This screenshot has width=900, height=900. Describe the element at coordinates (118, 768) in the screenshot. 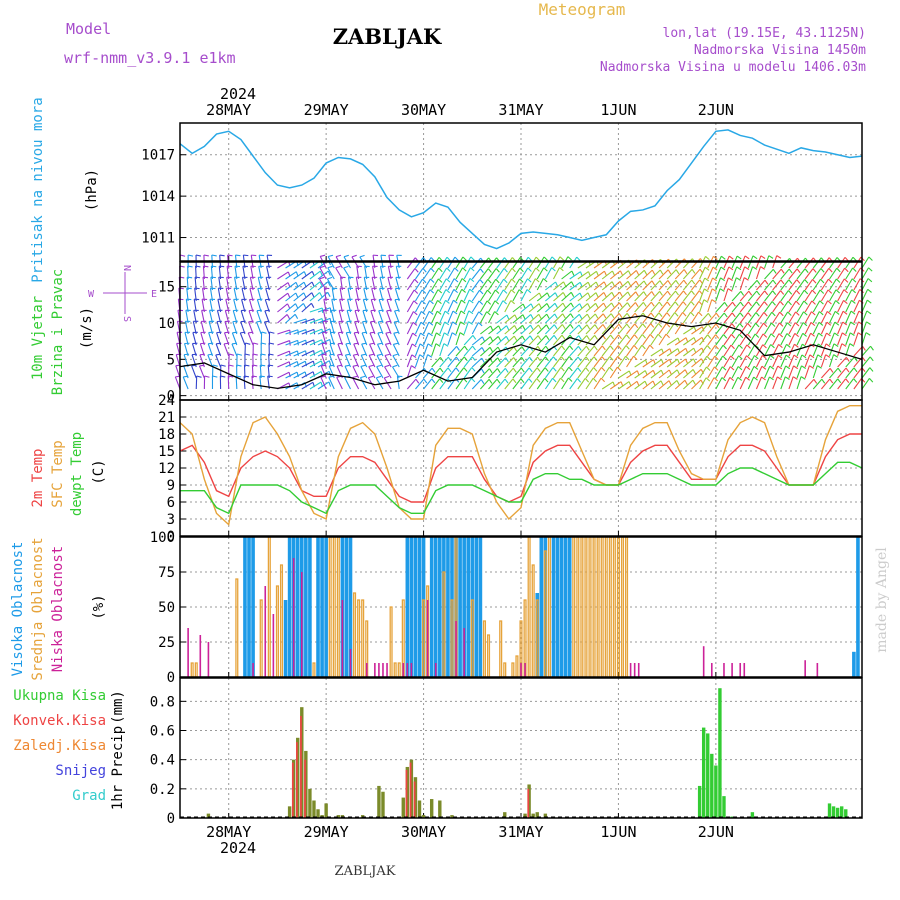

I see `precip-axis-title: 1hr Precip` at that location.